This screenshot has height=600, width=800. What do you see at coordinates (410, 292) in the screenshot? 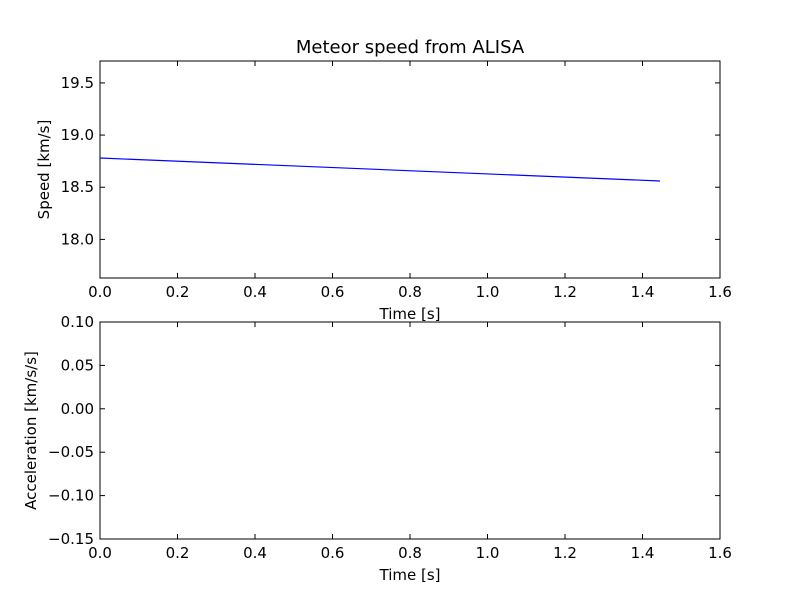
I see `speed-x-tick-label: 0.8` at bounding box center [410, 292].